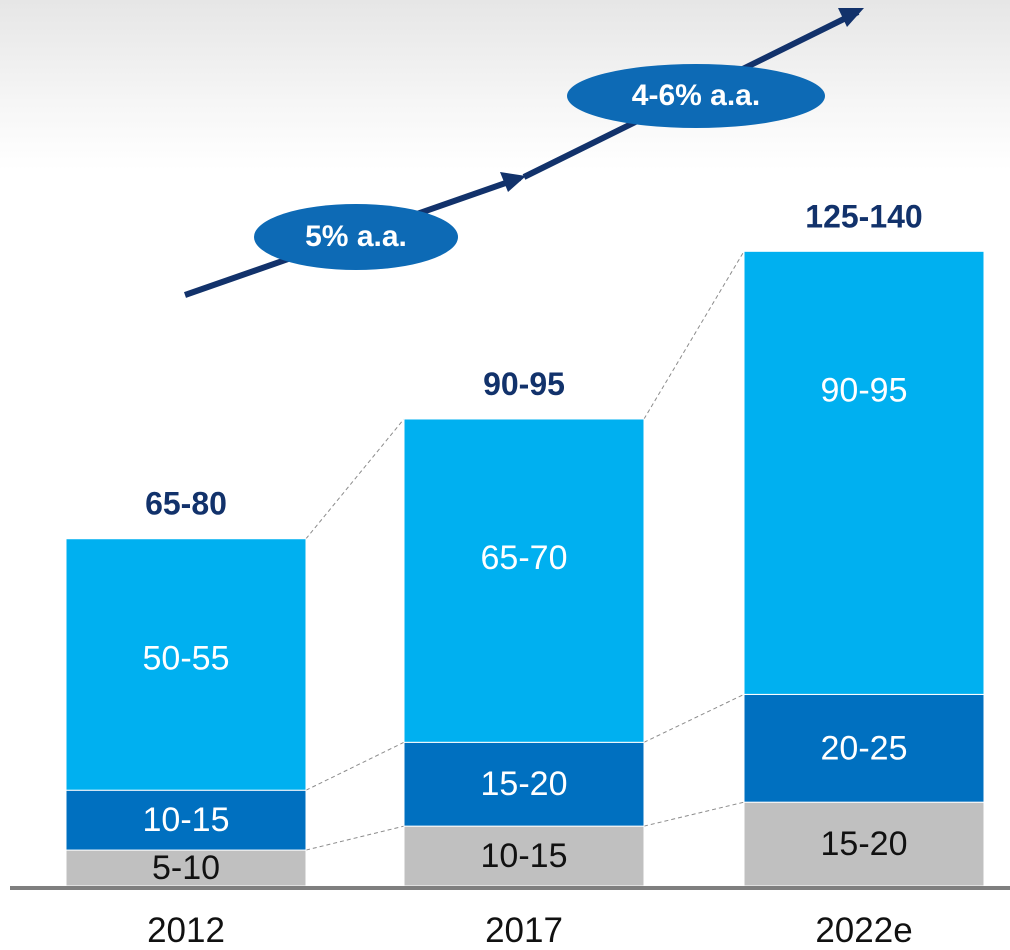  Describe the element at coordinates (186, 930) in the screenshot. I see `category-label-2012: 2012` at that location.